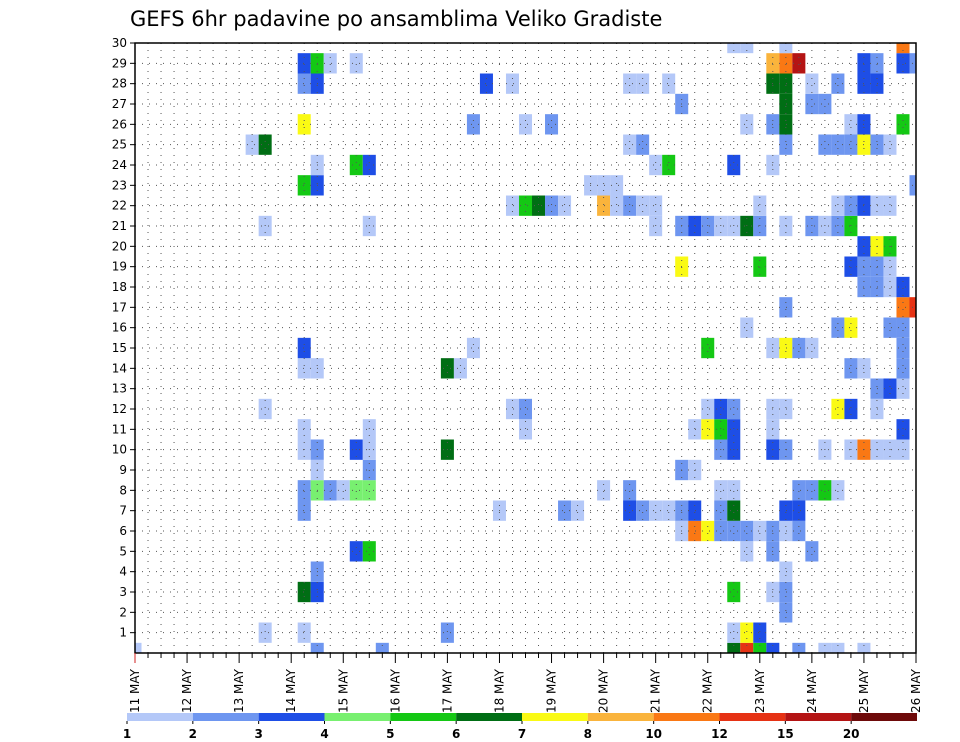  What do you see at coordinates (119, 104) in the screenshot?
I see `y-tick-label: 27` at bounding box center [119, 104].